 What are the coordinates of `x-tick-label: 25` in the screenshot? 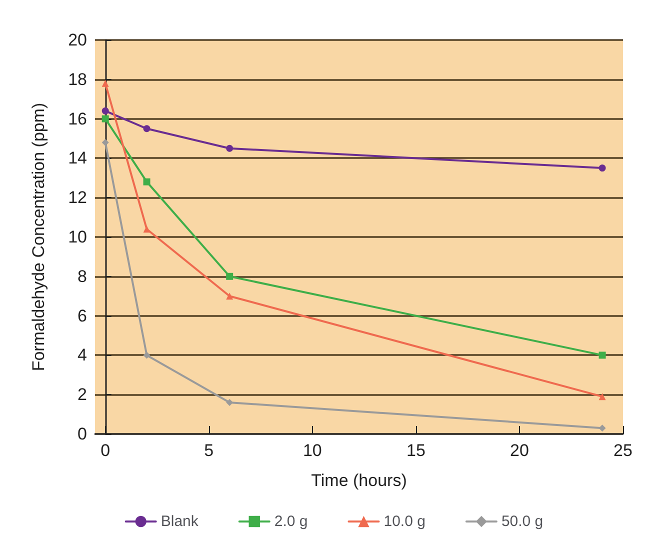 It's located at (623, 450).